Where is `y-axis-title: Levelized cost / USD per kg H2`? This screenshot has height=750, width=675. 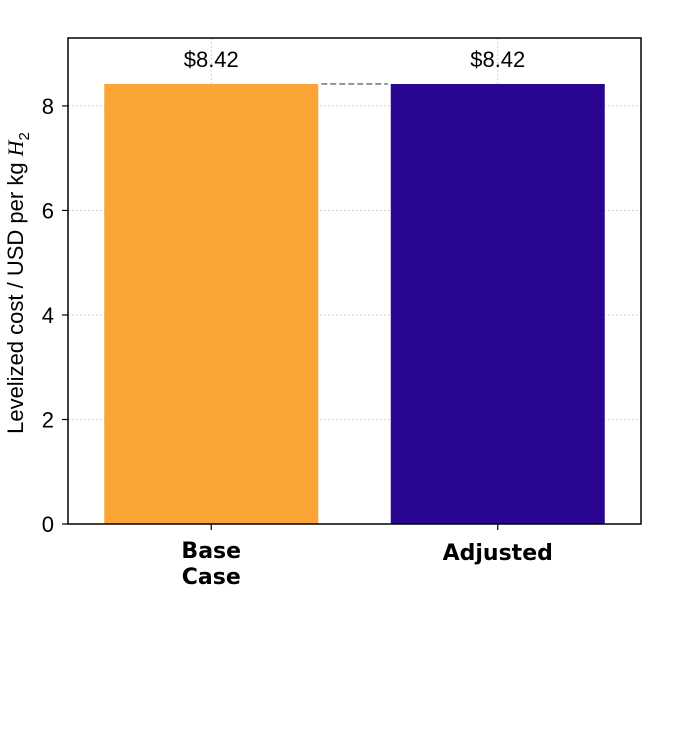 y-axis-title: Levelized cost / USD per kg H2 is located at coordinates (18, 283).